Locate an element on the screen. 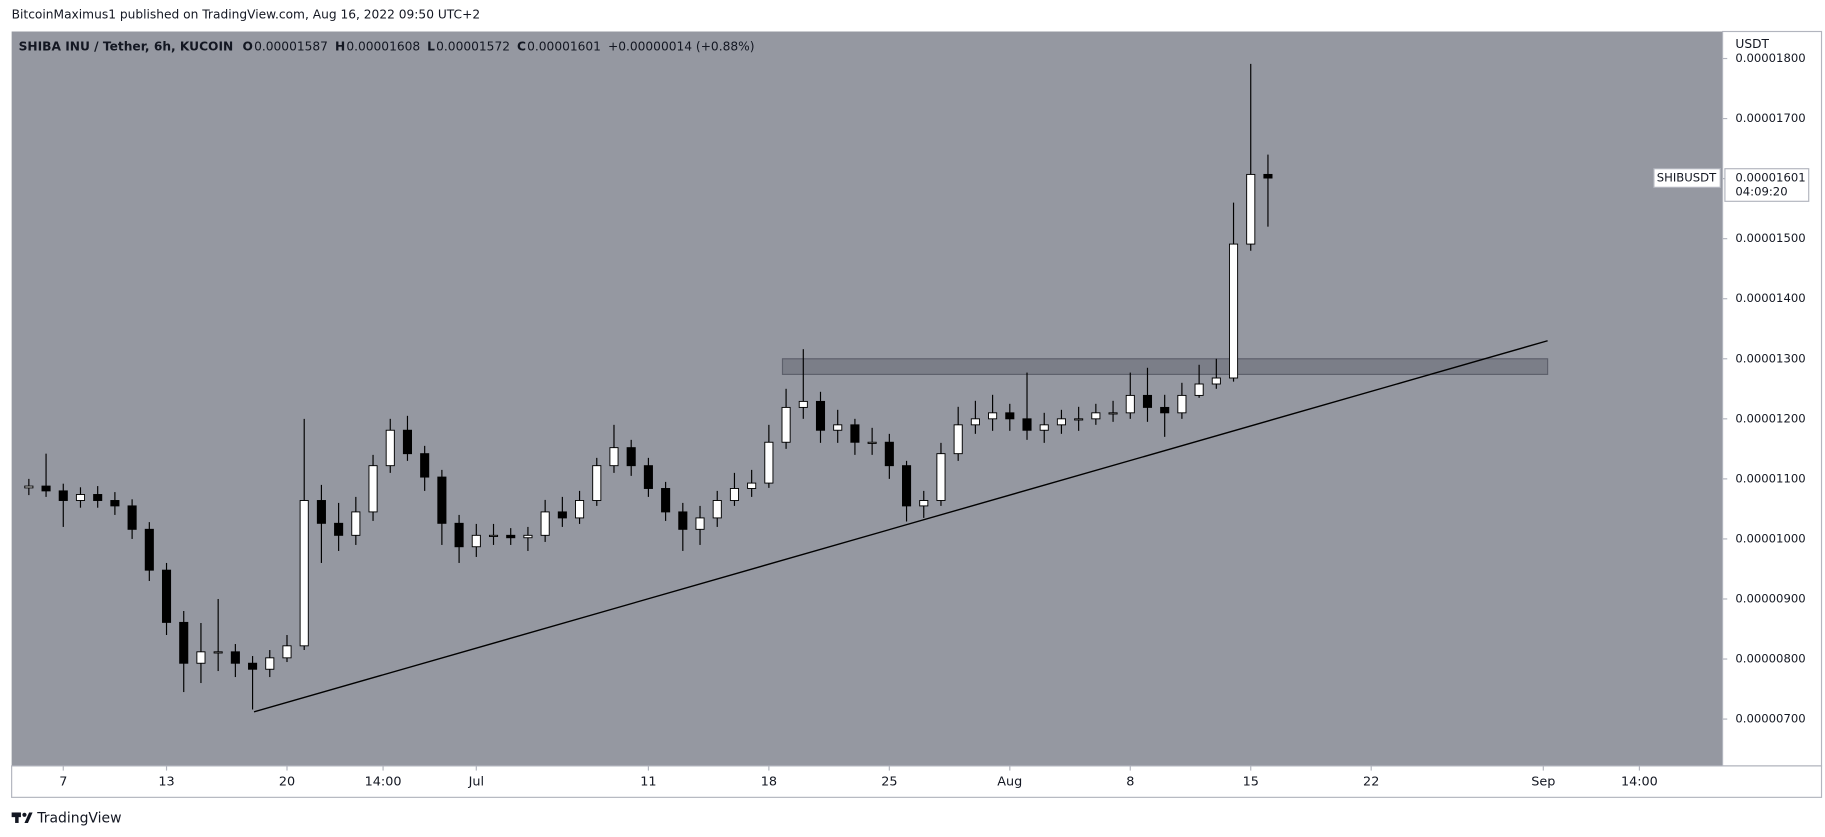  price-axis is located at coordinates (1772, 398).